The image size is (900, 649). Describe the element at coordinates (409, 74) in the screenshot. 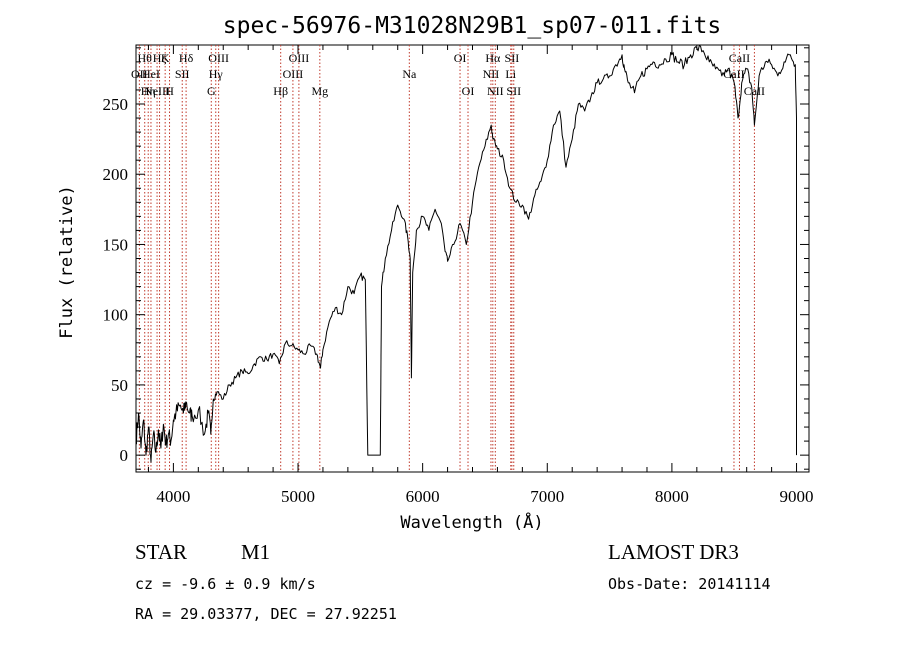

I see `line-label: Na` at that location.